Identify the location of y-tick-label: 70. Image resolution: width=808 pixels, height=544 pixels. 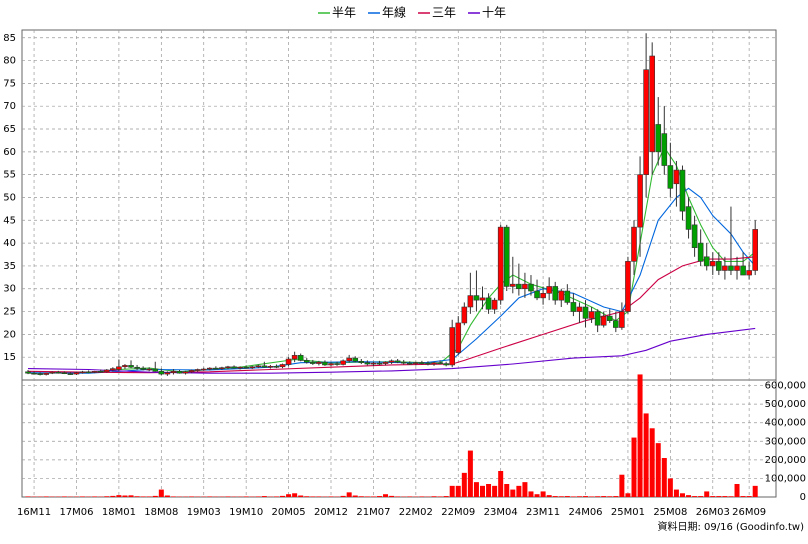
(9, 106).